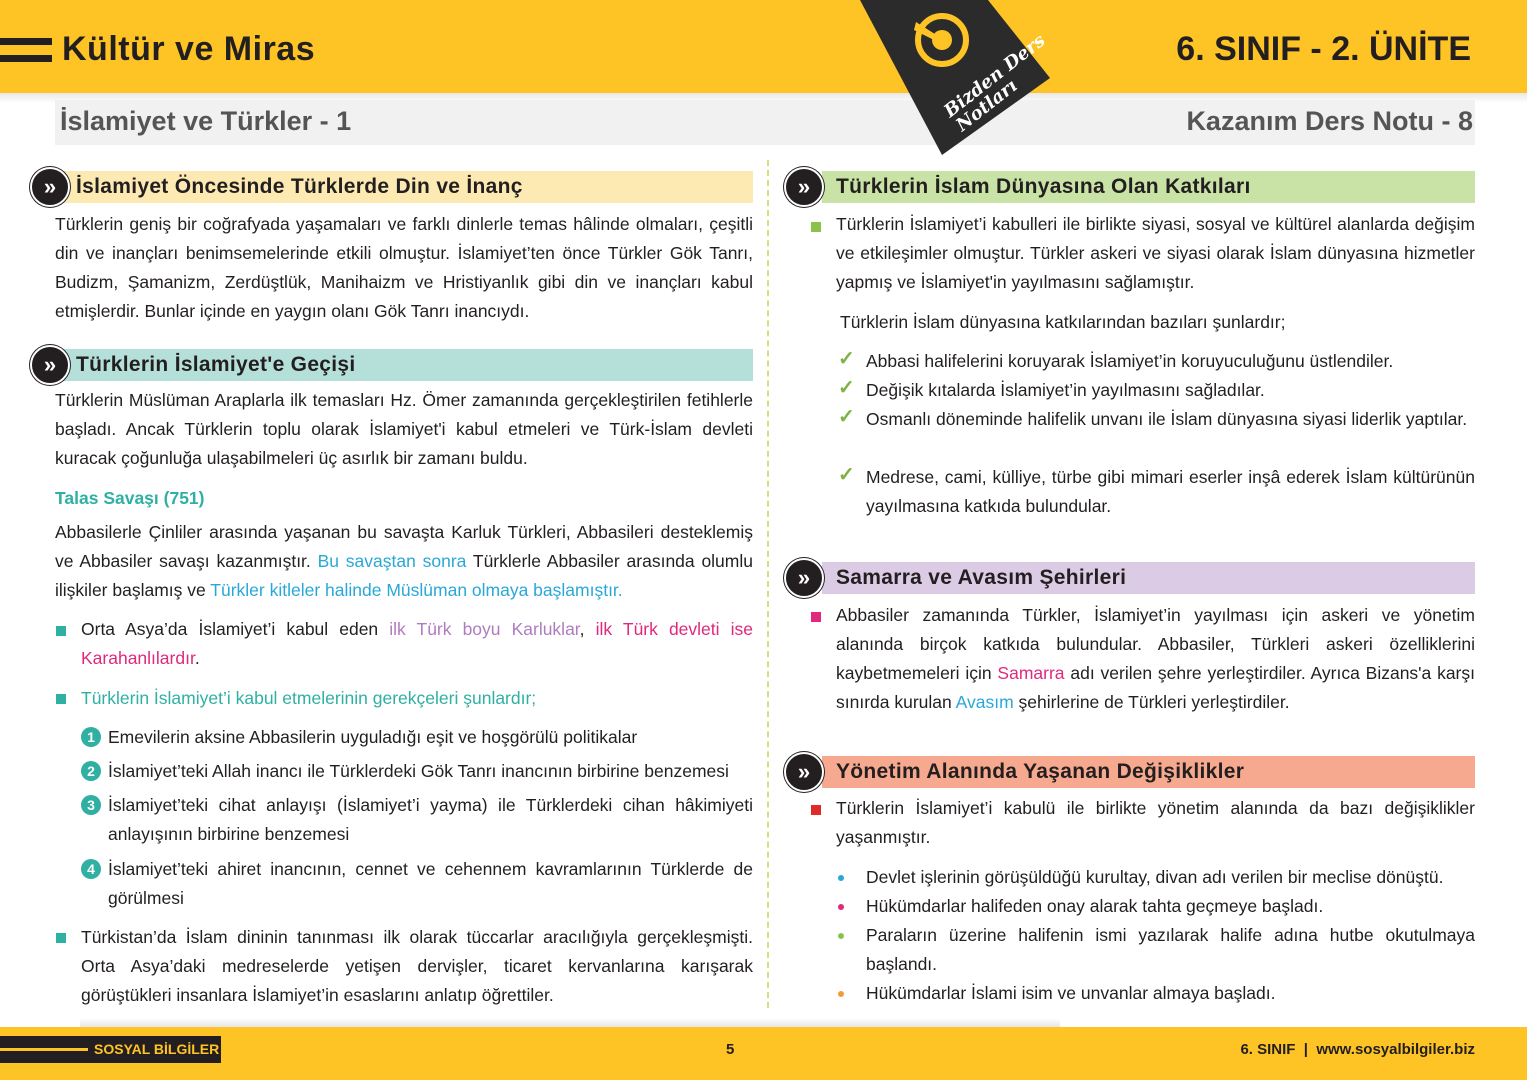  Describe the element at coordinates (730, 1049) in the screenshot. I see `page-number: 5` at that location.